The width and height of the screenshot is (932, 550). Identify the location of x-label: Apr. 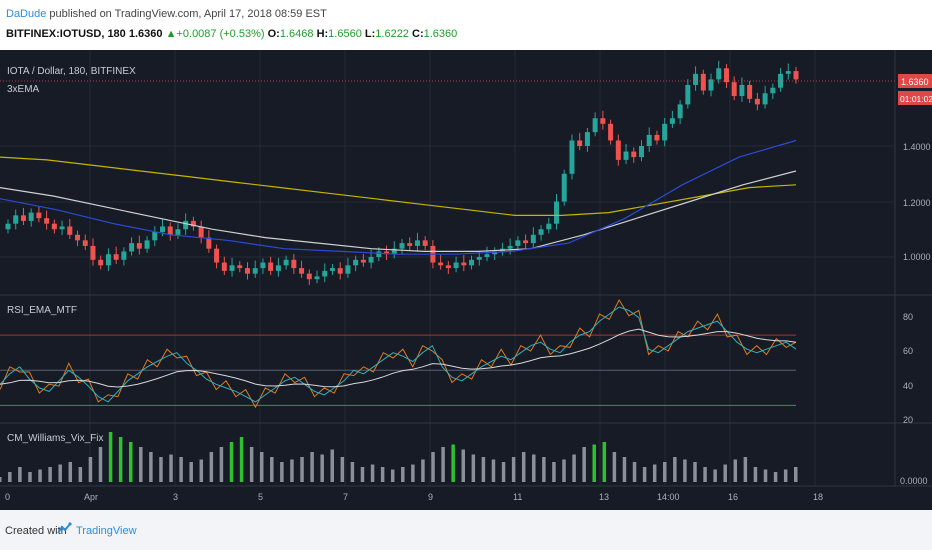
(91, 497).